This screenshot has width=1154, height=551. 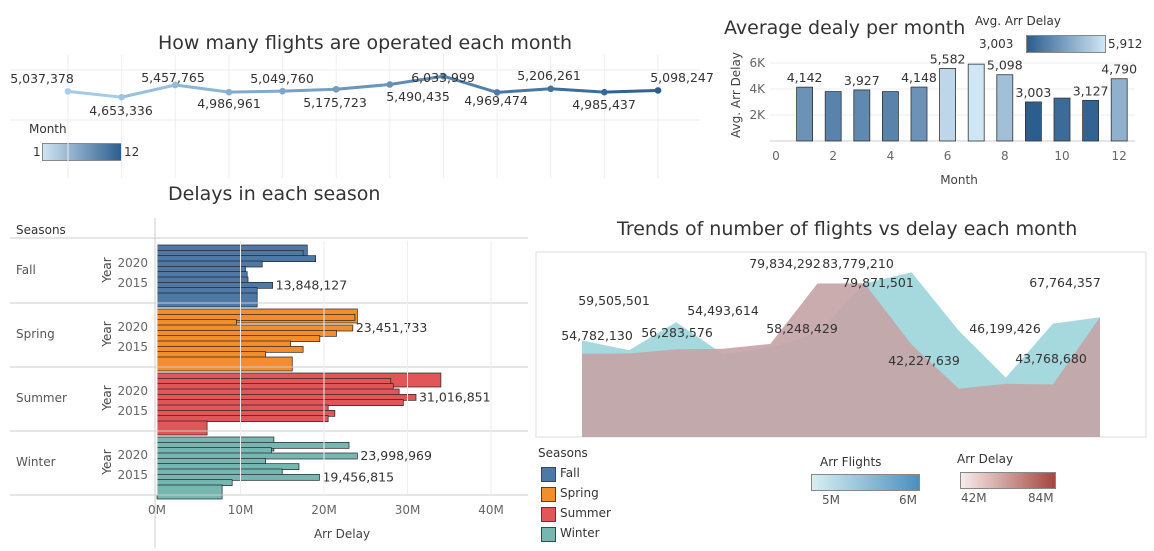 I want to click on season-name: Spring, so click(x=35, y=334).